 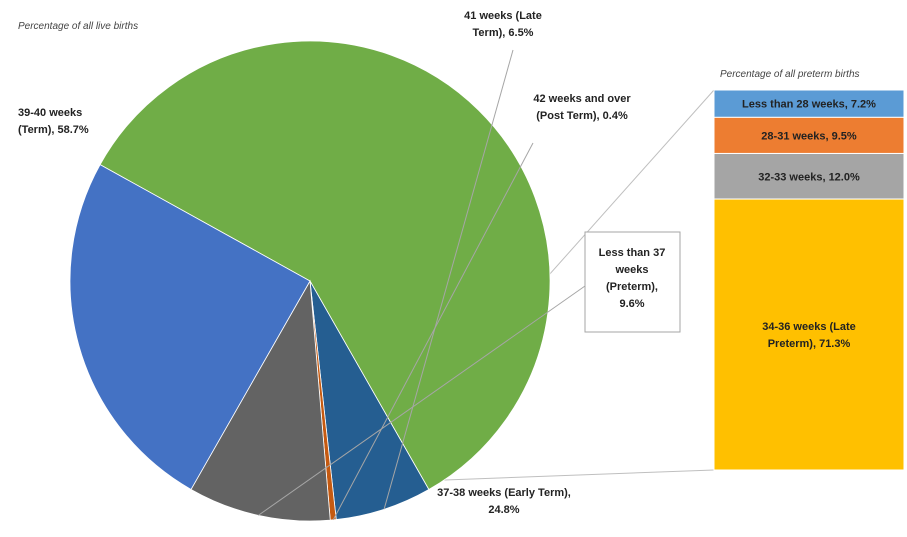 What do you see at coordinates (631, 270) in the screenshot?
I see `pie-label-less-than-37-line: weeks` at bounding box center [631, 270].